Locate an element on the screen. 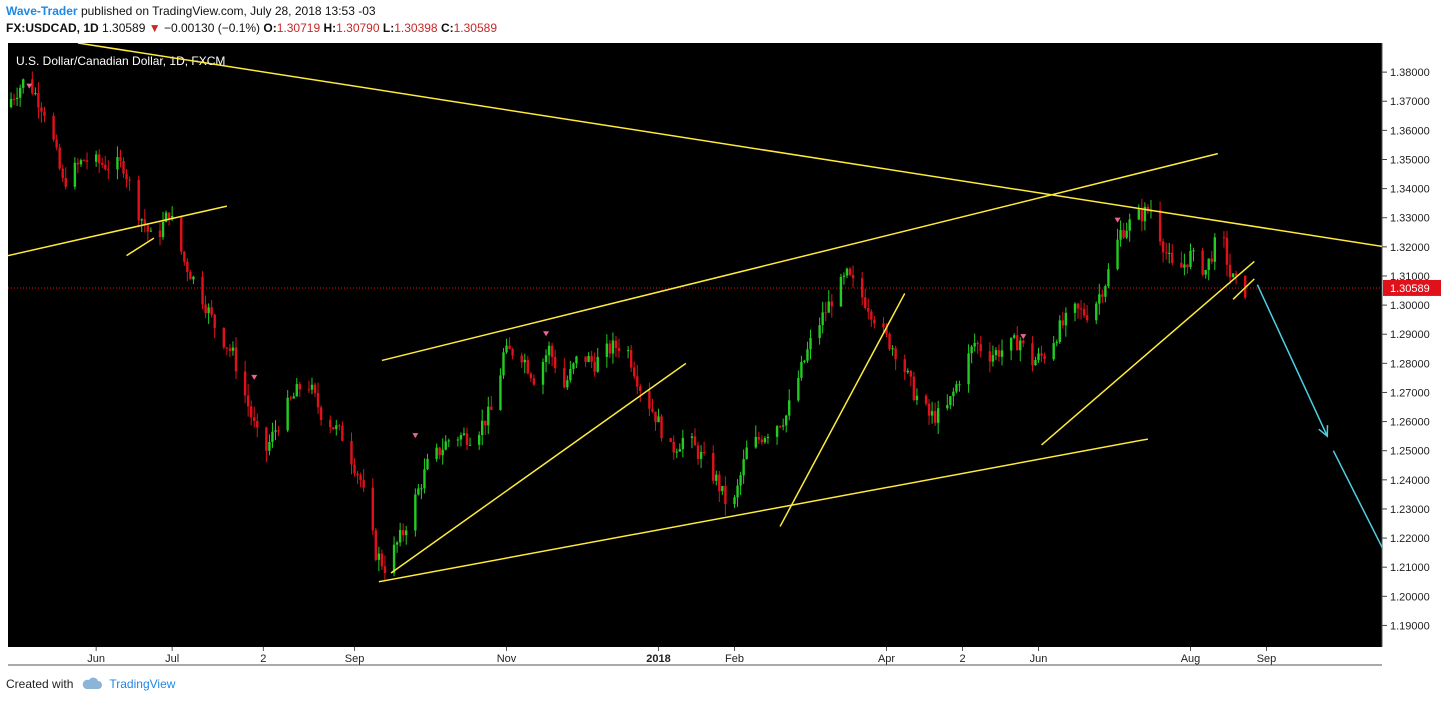 The height and width of the screenshot is (702, 1444). footer: Created with TradingView is located at coordinates (90, 684).